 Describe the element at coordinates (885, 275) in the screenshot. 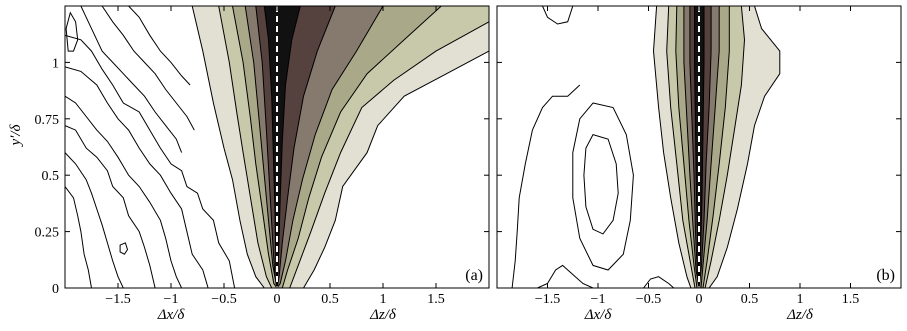

I see `panel-label: (b)` at that location.